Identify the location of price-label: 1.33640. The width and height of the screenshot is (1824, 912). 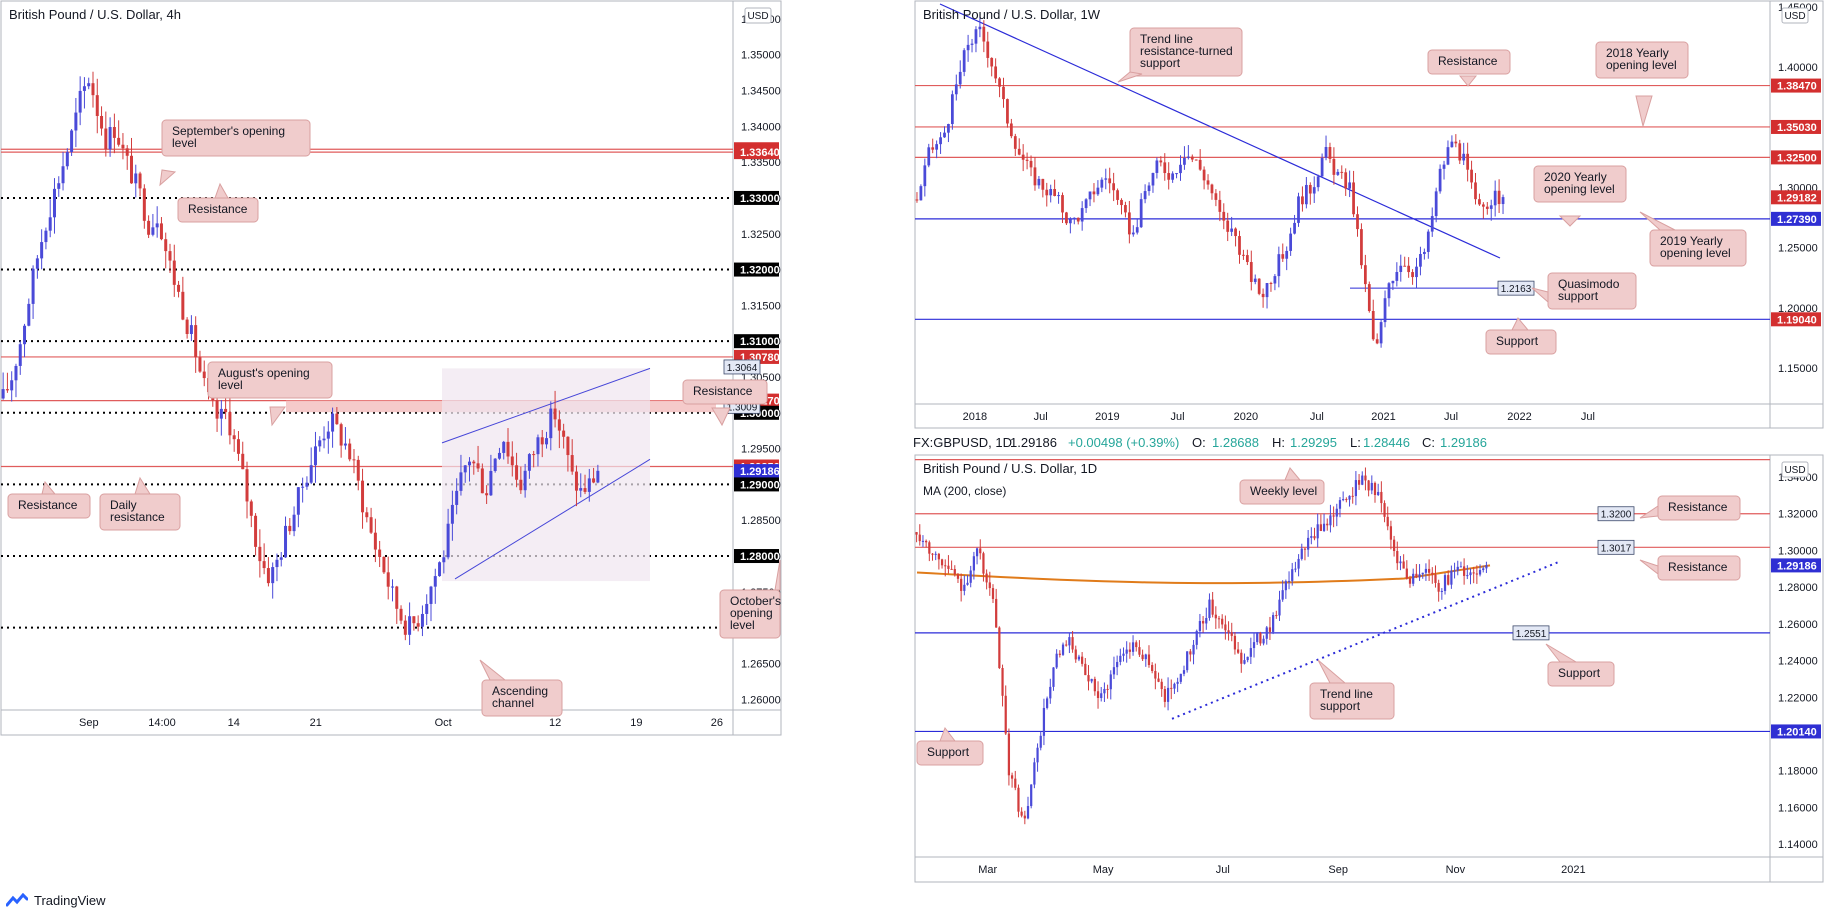
(760, 153).